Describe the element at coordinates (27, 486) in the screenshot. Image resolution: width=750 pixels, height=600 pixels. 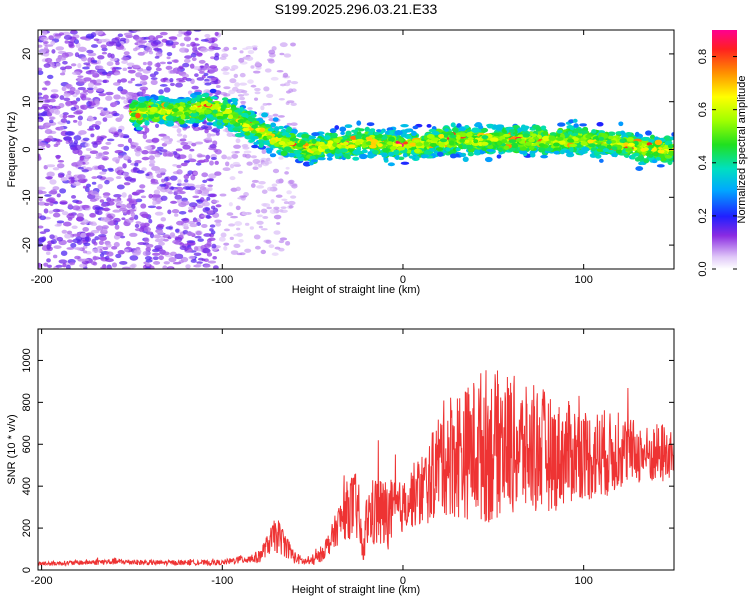
I see `snr-ytick-label: 400` at that location.